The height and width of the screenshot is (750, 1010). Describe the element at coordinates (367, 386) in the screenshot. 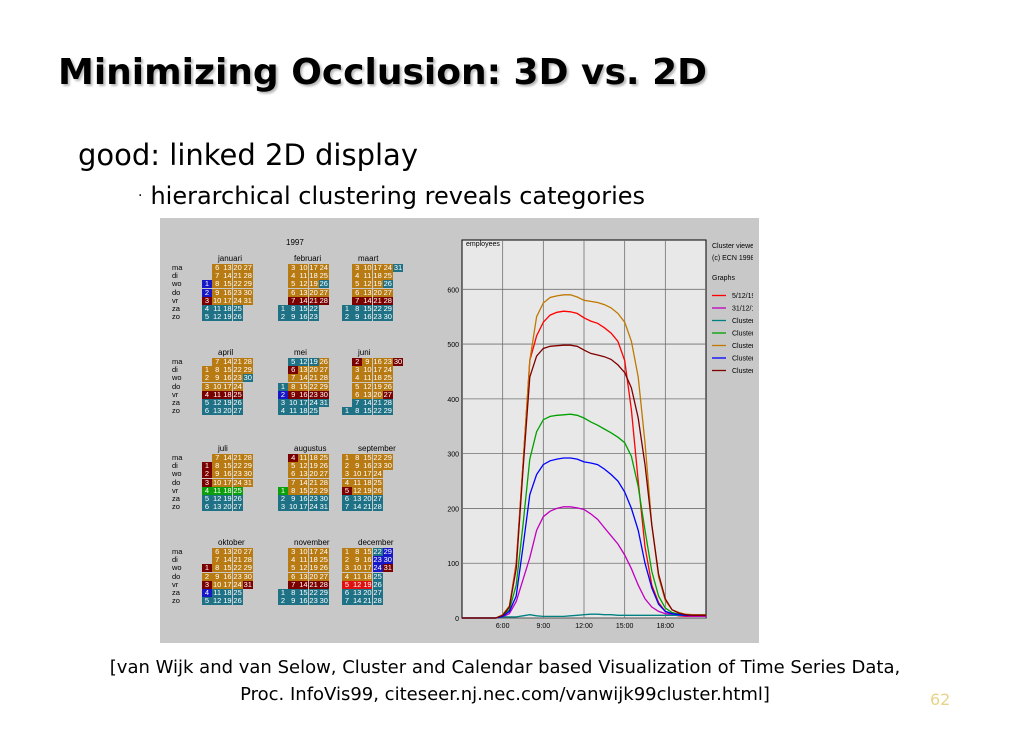

I see `calendar-day: 12` at that location.